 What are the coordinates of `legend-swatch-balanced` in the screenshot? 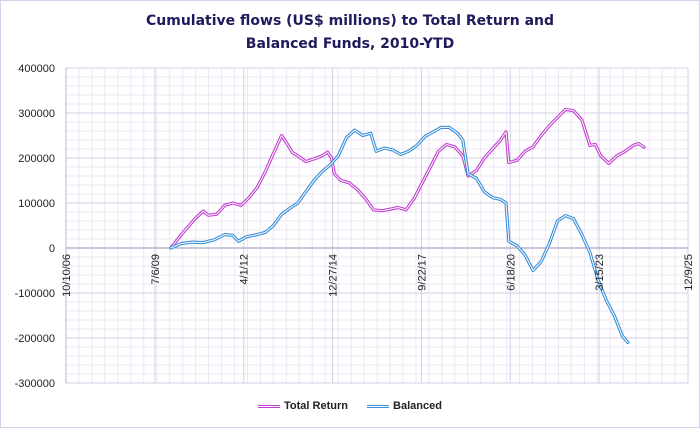 It's located at (378, 406).